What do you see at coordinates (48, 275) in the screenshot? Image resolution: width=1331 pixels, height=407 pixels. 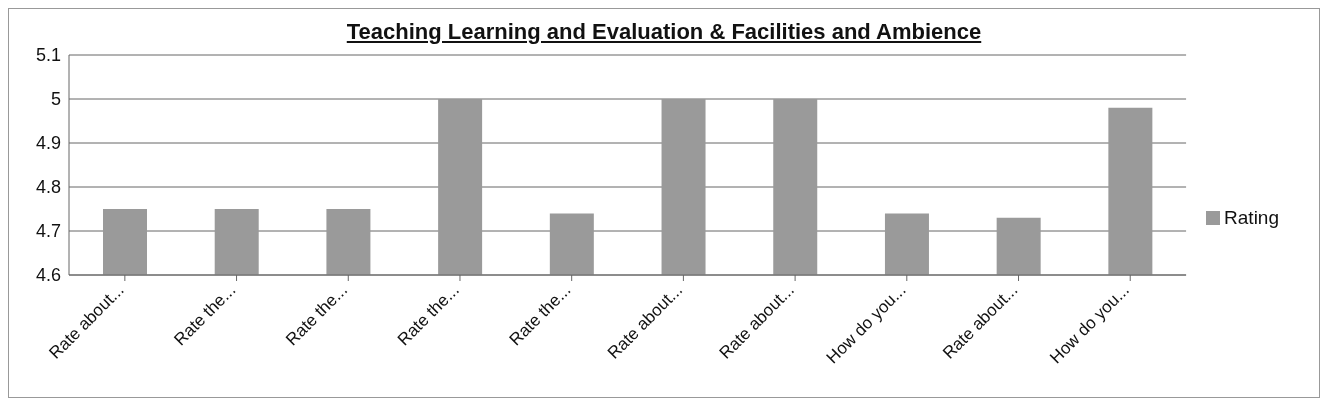 I see `y-tick-label: 4.6` at bounding box center [48, 275].